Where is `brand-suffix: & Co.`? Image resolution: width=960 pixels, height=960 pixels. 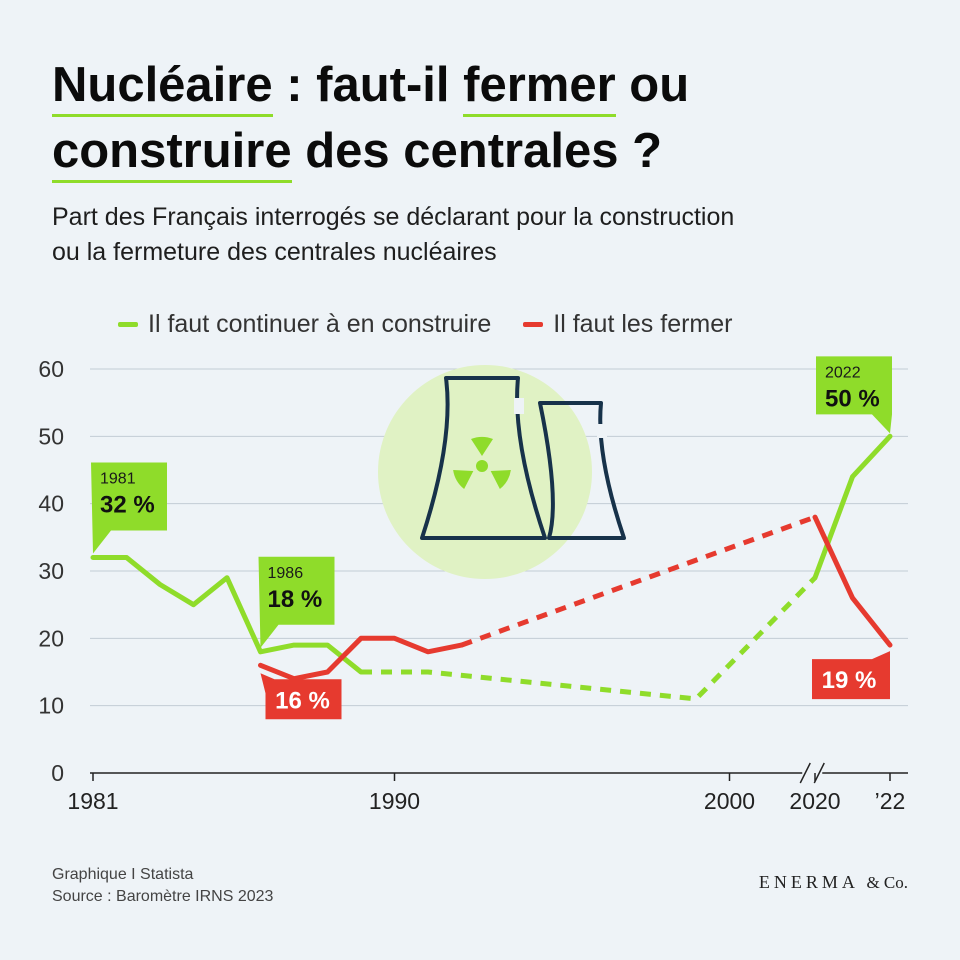 brand-suffix: & Co. is located at coordinates (887, 882).